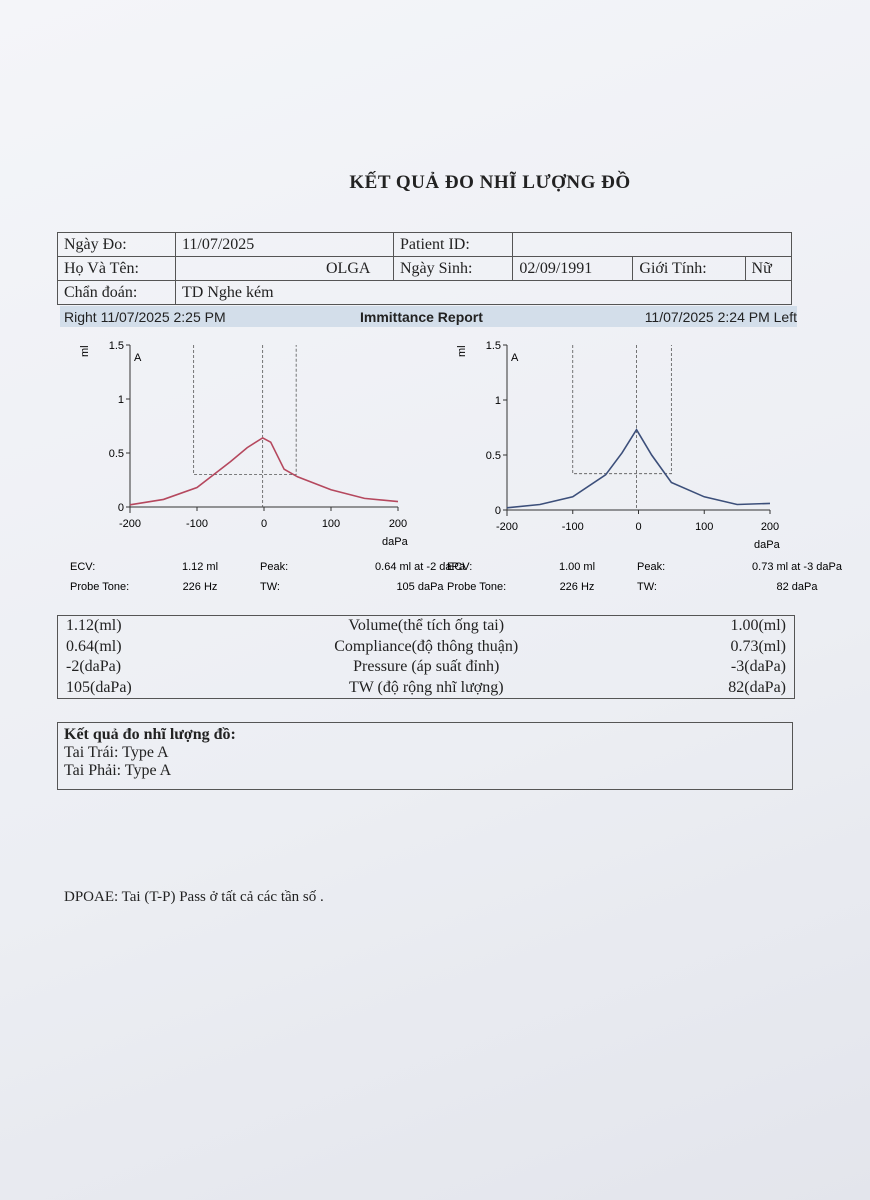 The image size is (870, 1200). I want to click on summary-cell: 105(daPa), so click(99, 687).